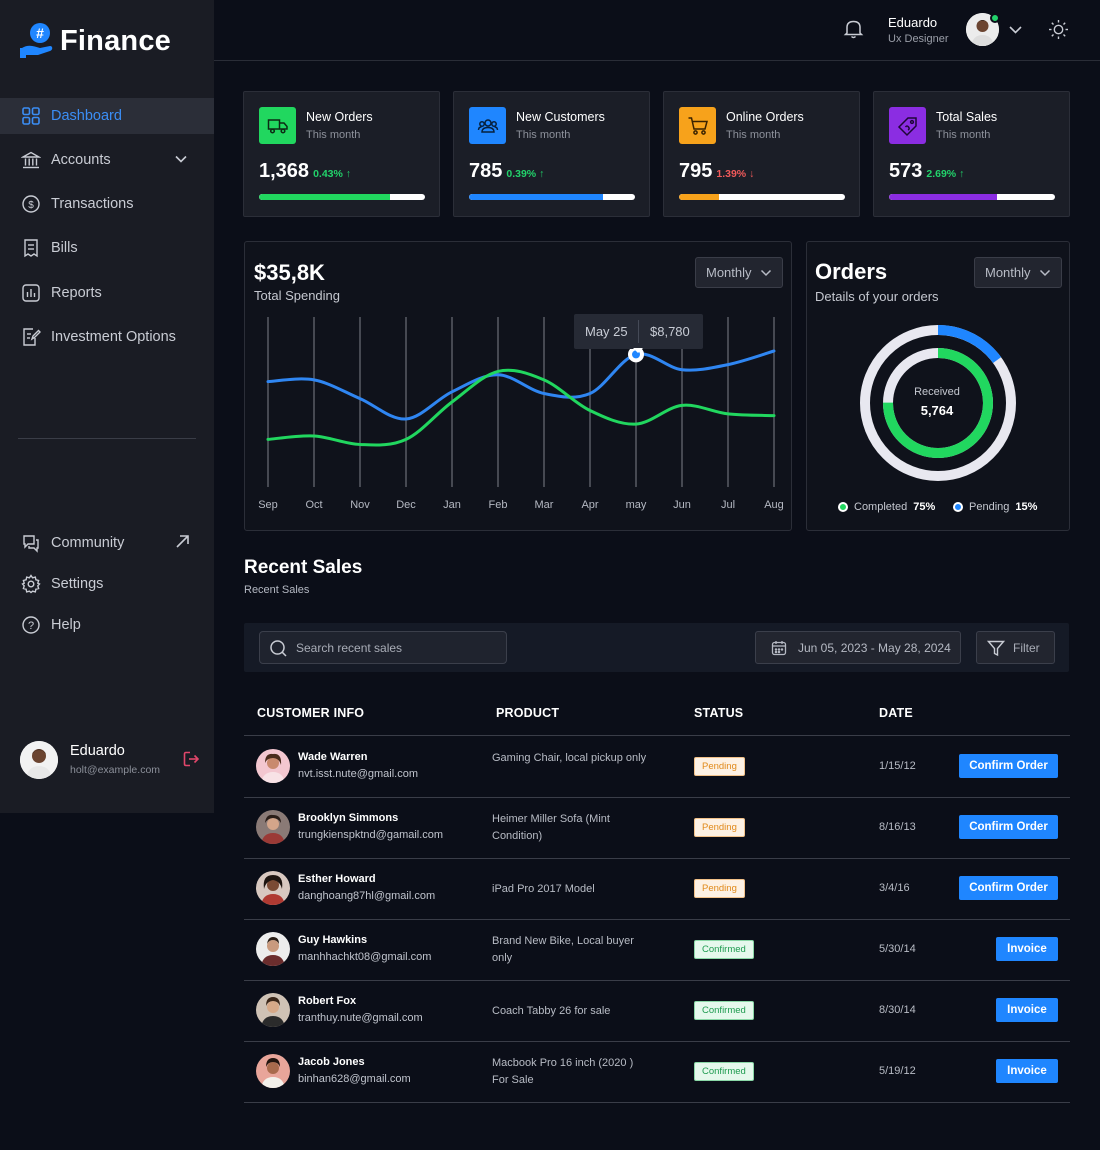  What do you see at coordinates (341, 154) in the screenshot?
I see `stat-card-new-orders: New Orders This month 1,368 0.43% ↑` at bounding box center [341, 154].